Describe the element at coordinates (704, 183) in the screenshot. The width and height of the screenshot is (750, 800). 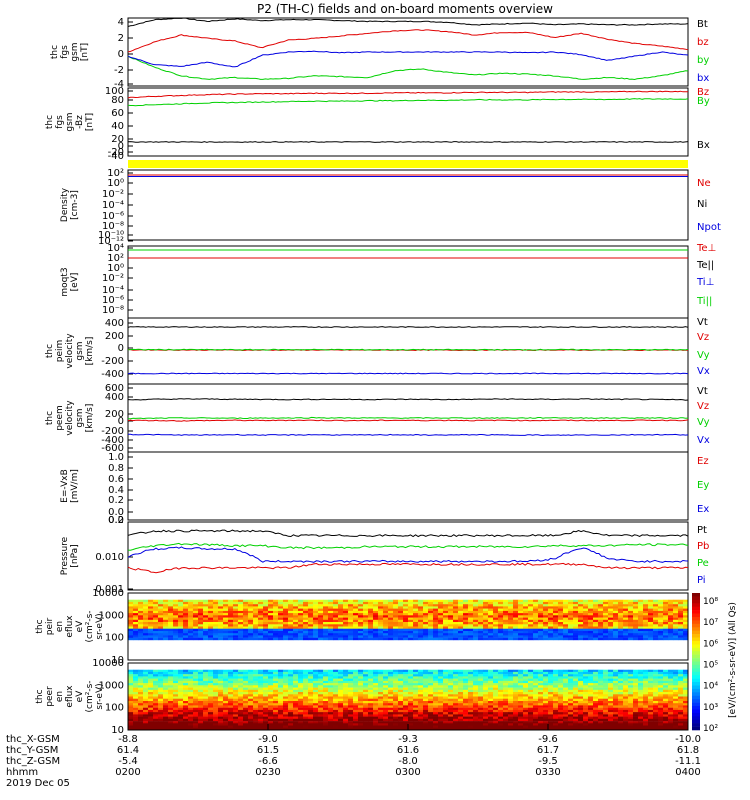
I see `legend-Ne: Ne` at that location.